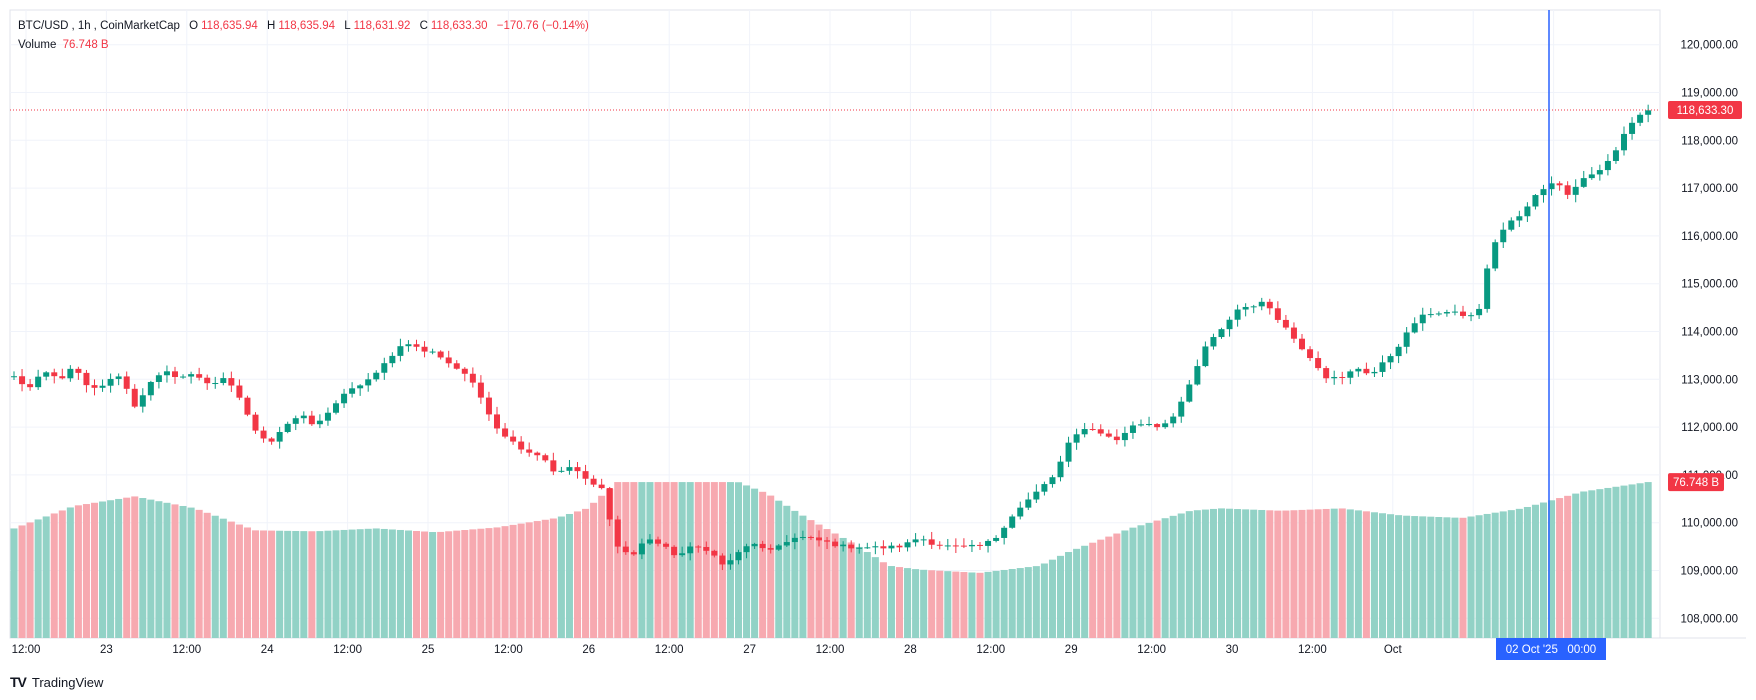 Image resolution: width=1756 pixels, height=700 pixels. Describe the element at coordinates (1709, 237) in the screenshot. I see `y-tick-label: 116,000.00` at that location.